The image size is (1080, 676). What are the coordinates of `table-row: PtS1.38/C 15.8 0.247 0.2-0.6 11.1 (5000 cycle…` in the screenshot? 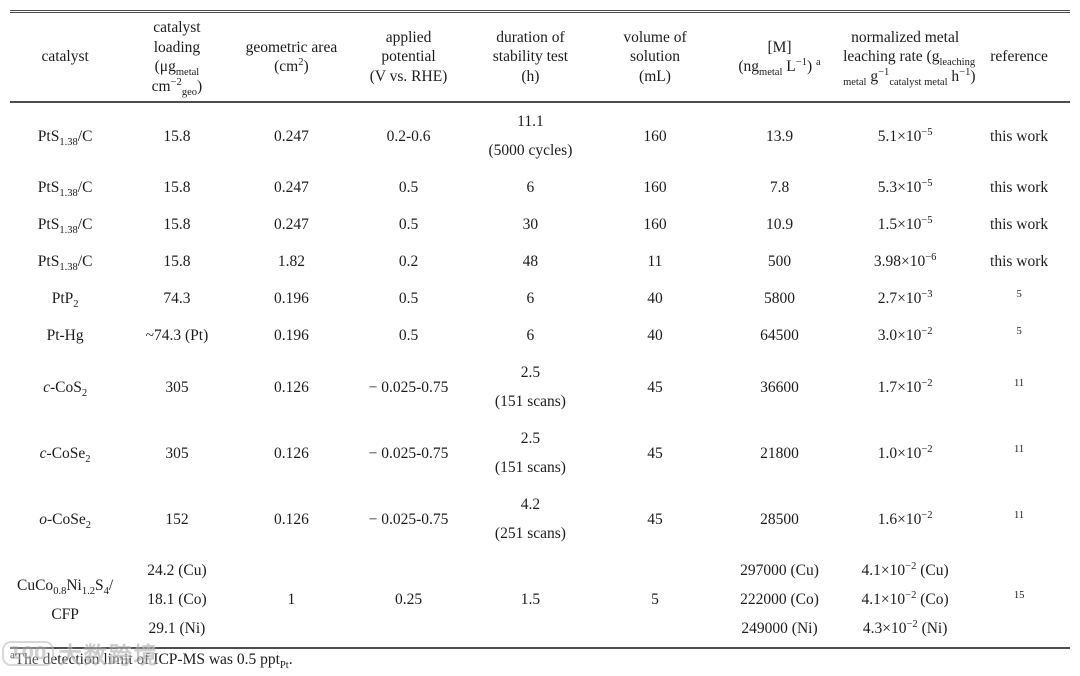 It's located at (540, 135).